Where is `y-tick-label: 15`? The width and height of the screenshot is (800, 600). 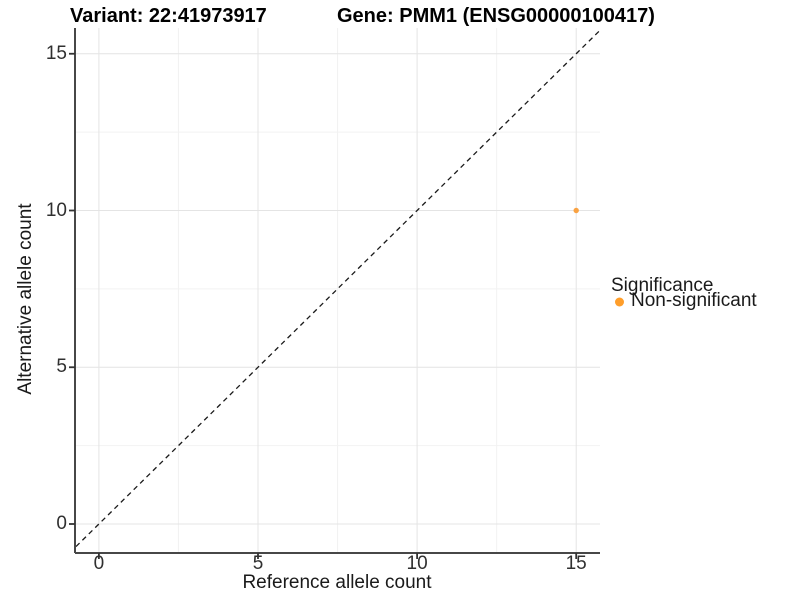
y-tick-label: 15 is located at coordinates (56, 53).